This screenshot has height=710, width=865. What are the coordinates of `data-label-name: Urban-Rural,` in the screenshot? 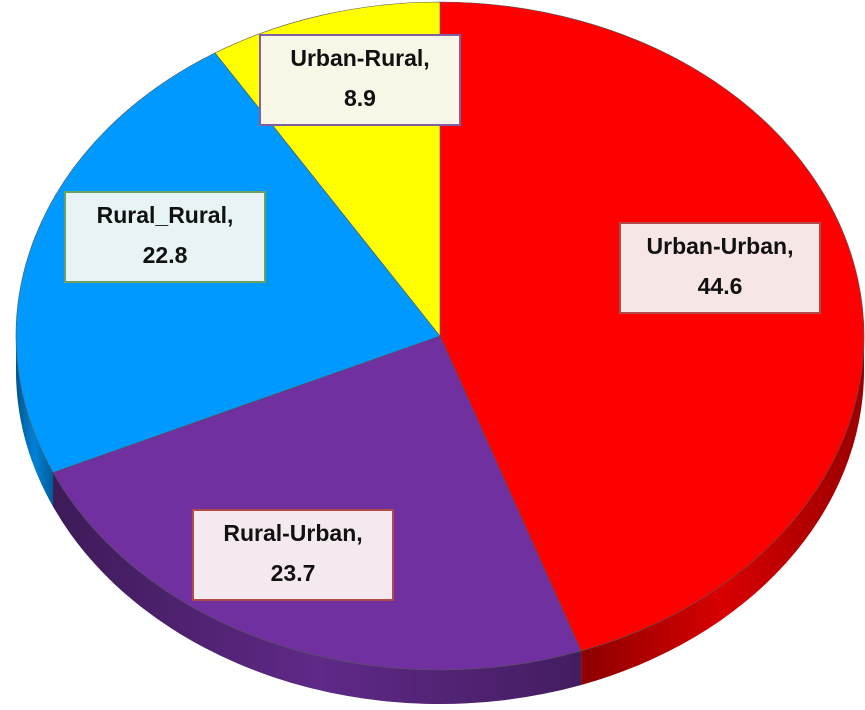 It's located at (359, 58).